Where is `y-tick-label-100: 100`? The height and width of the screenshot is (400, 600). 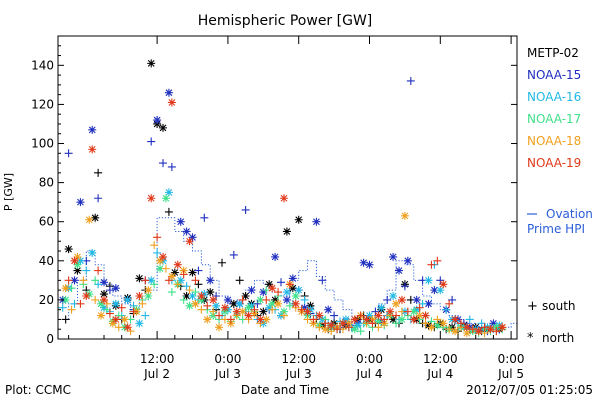
y-tick-label-100: 100 is located at coordinates (42, 144).